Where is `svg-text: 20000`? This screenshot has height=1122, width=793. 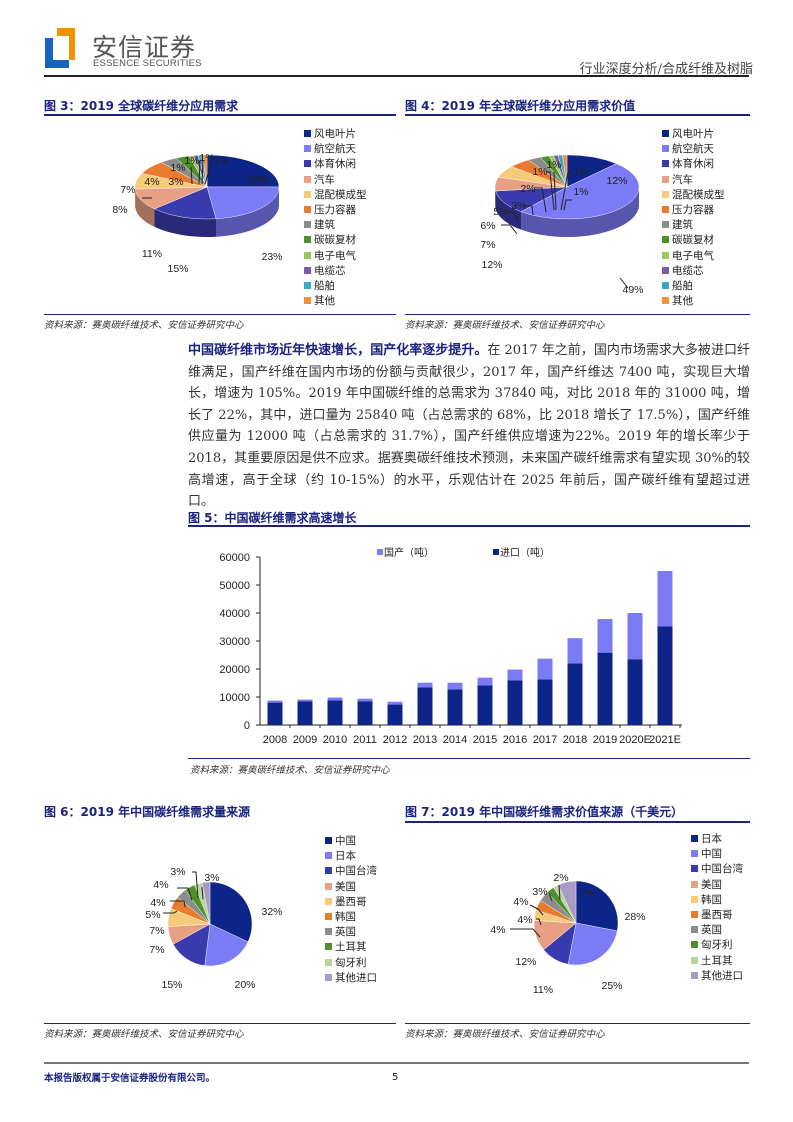 svg-text: 20000 is located at coordinates (234, 670).